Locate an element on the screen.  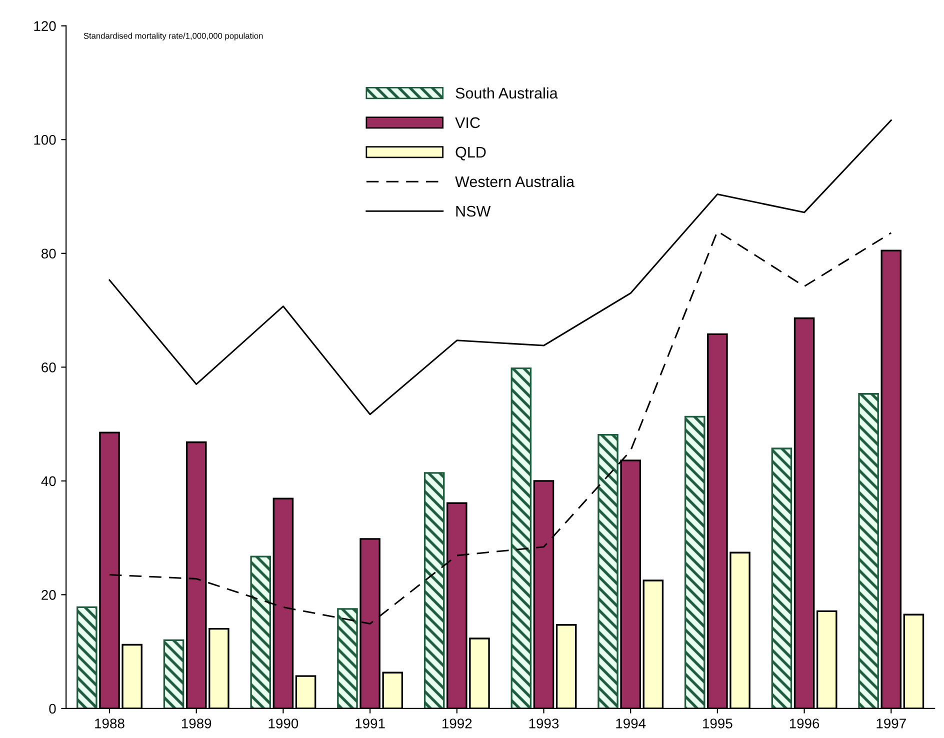
legend-label: Western Australia is located at coordinates (514, 182).